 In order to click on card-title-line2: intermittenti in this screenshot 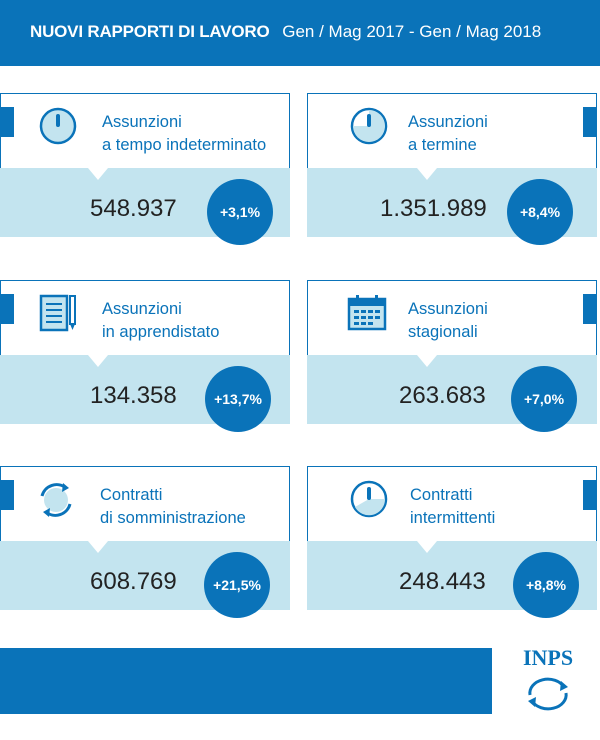, I will do `click(453, 518)`.